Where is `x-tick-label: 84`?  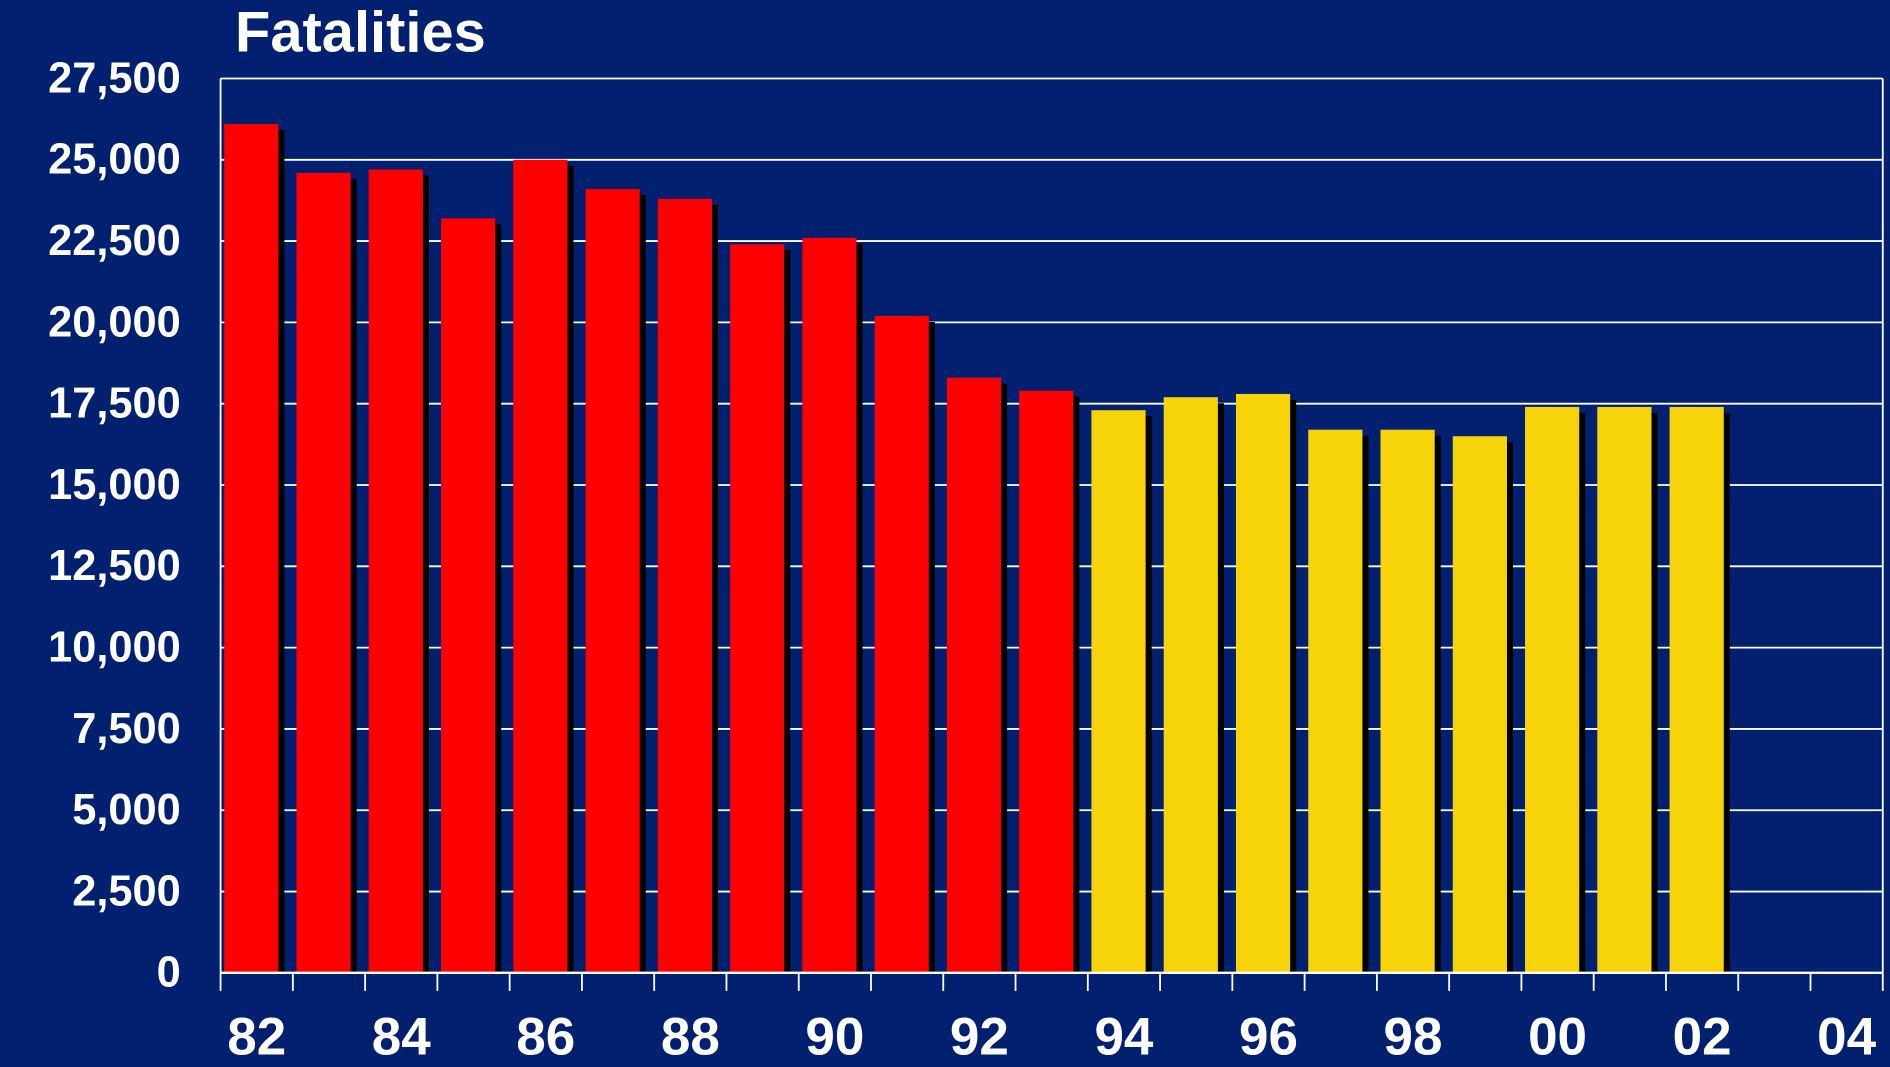
x-tick-label: 84 is located at coordinates (401, 1036).